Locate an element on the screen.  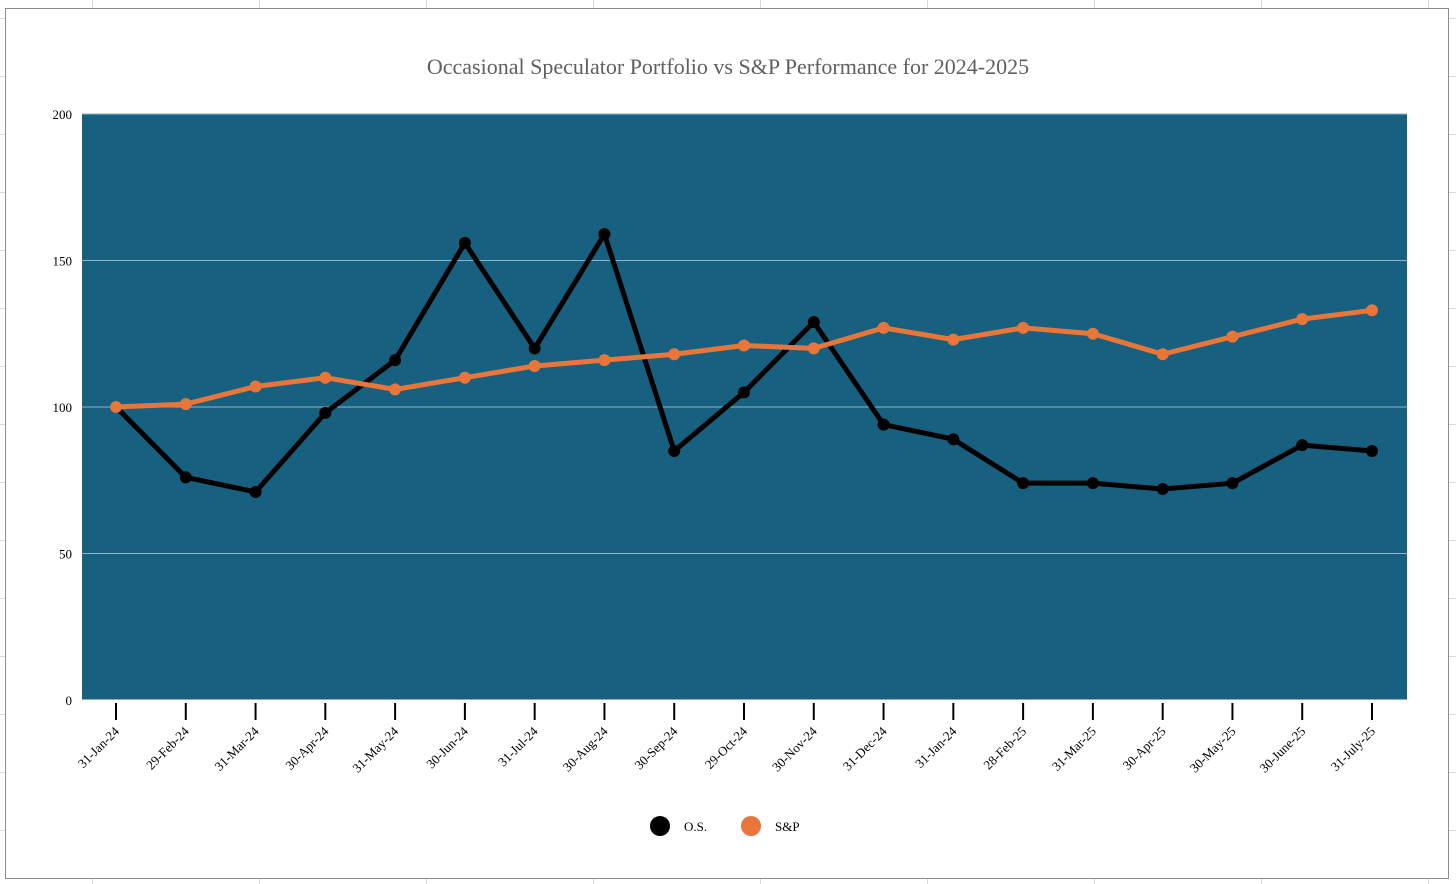
y-tick-label: 100 is located at coordinates (63, 407).